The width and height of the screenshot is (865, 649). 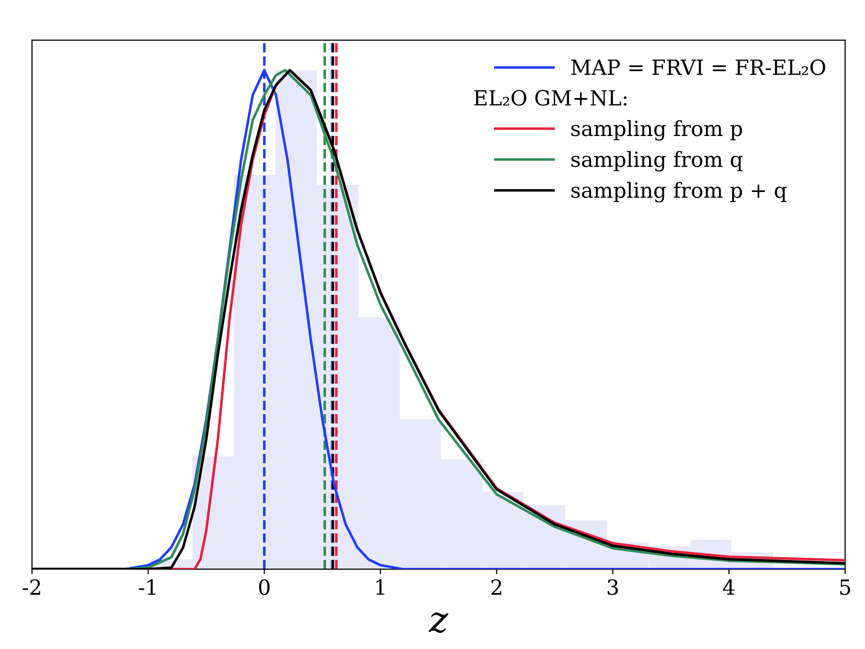 What do you see at coordinates (656, 130) in the screenshot?
I see `legend-label: sampling from p` at bounding box center [656, 130].